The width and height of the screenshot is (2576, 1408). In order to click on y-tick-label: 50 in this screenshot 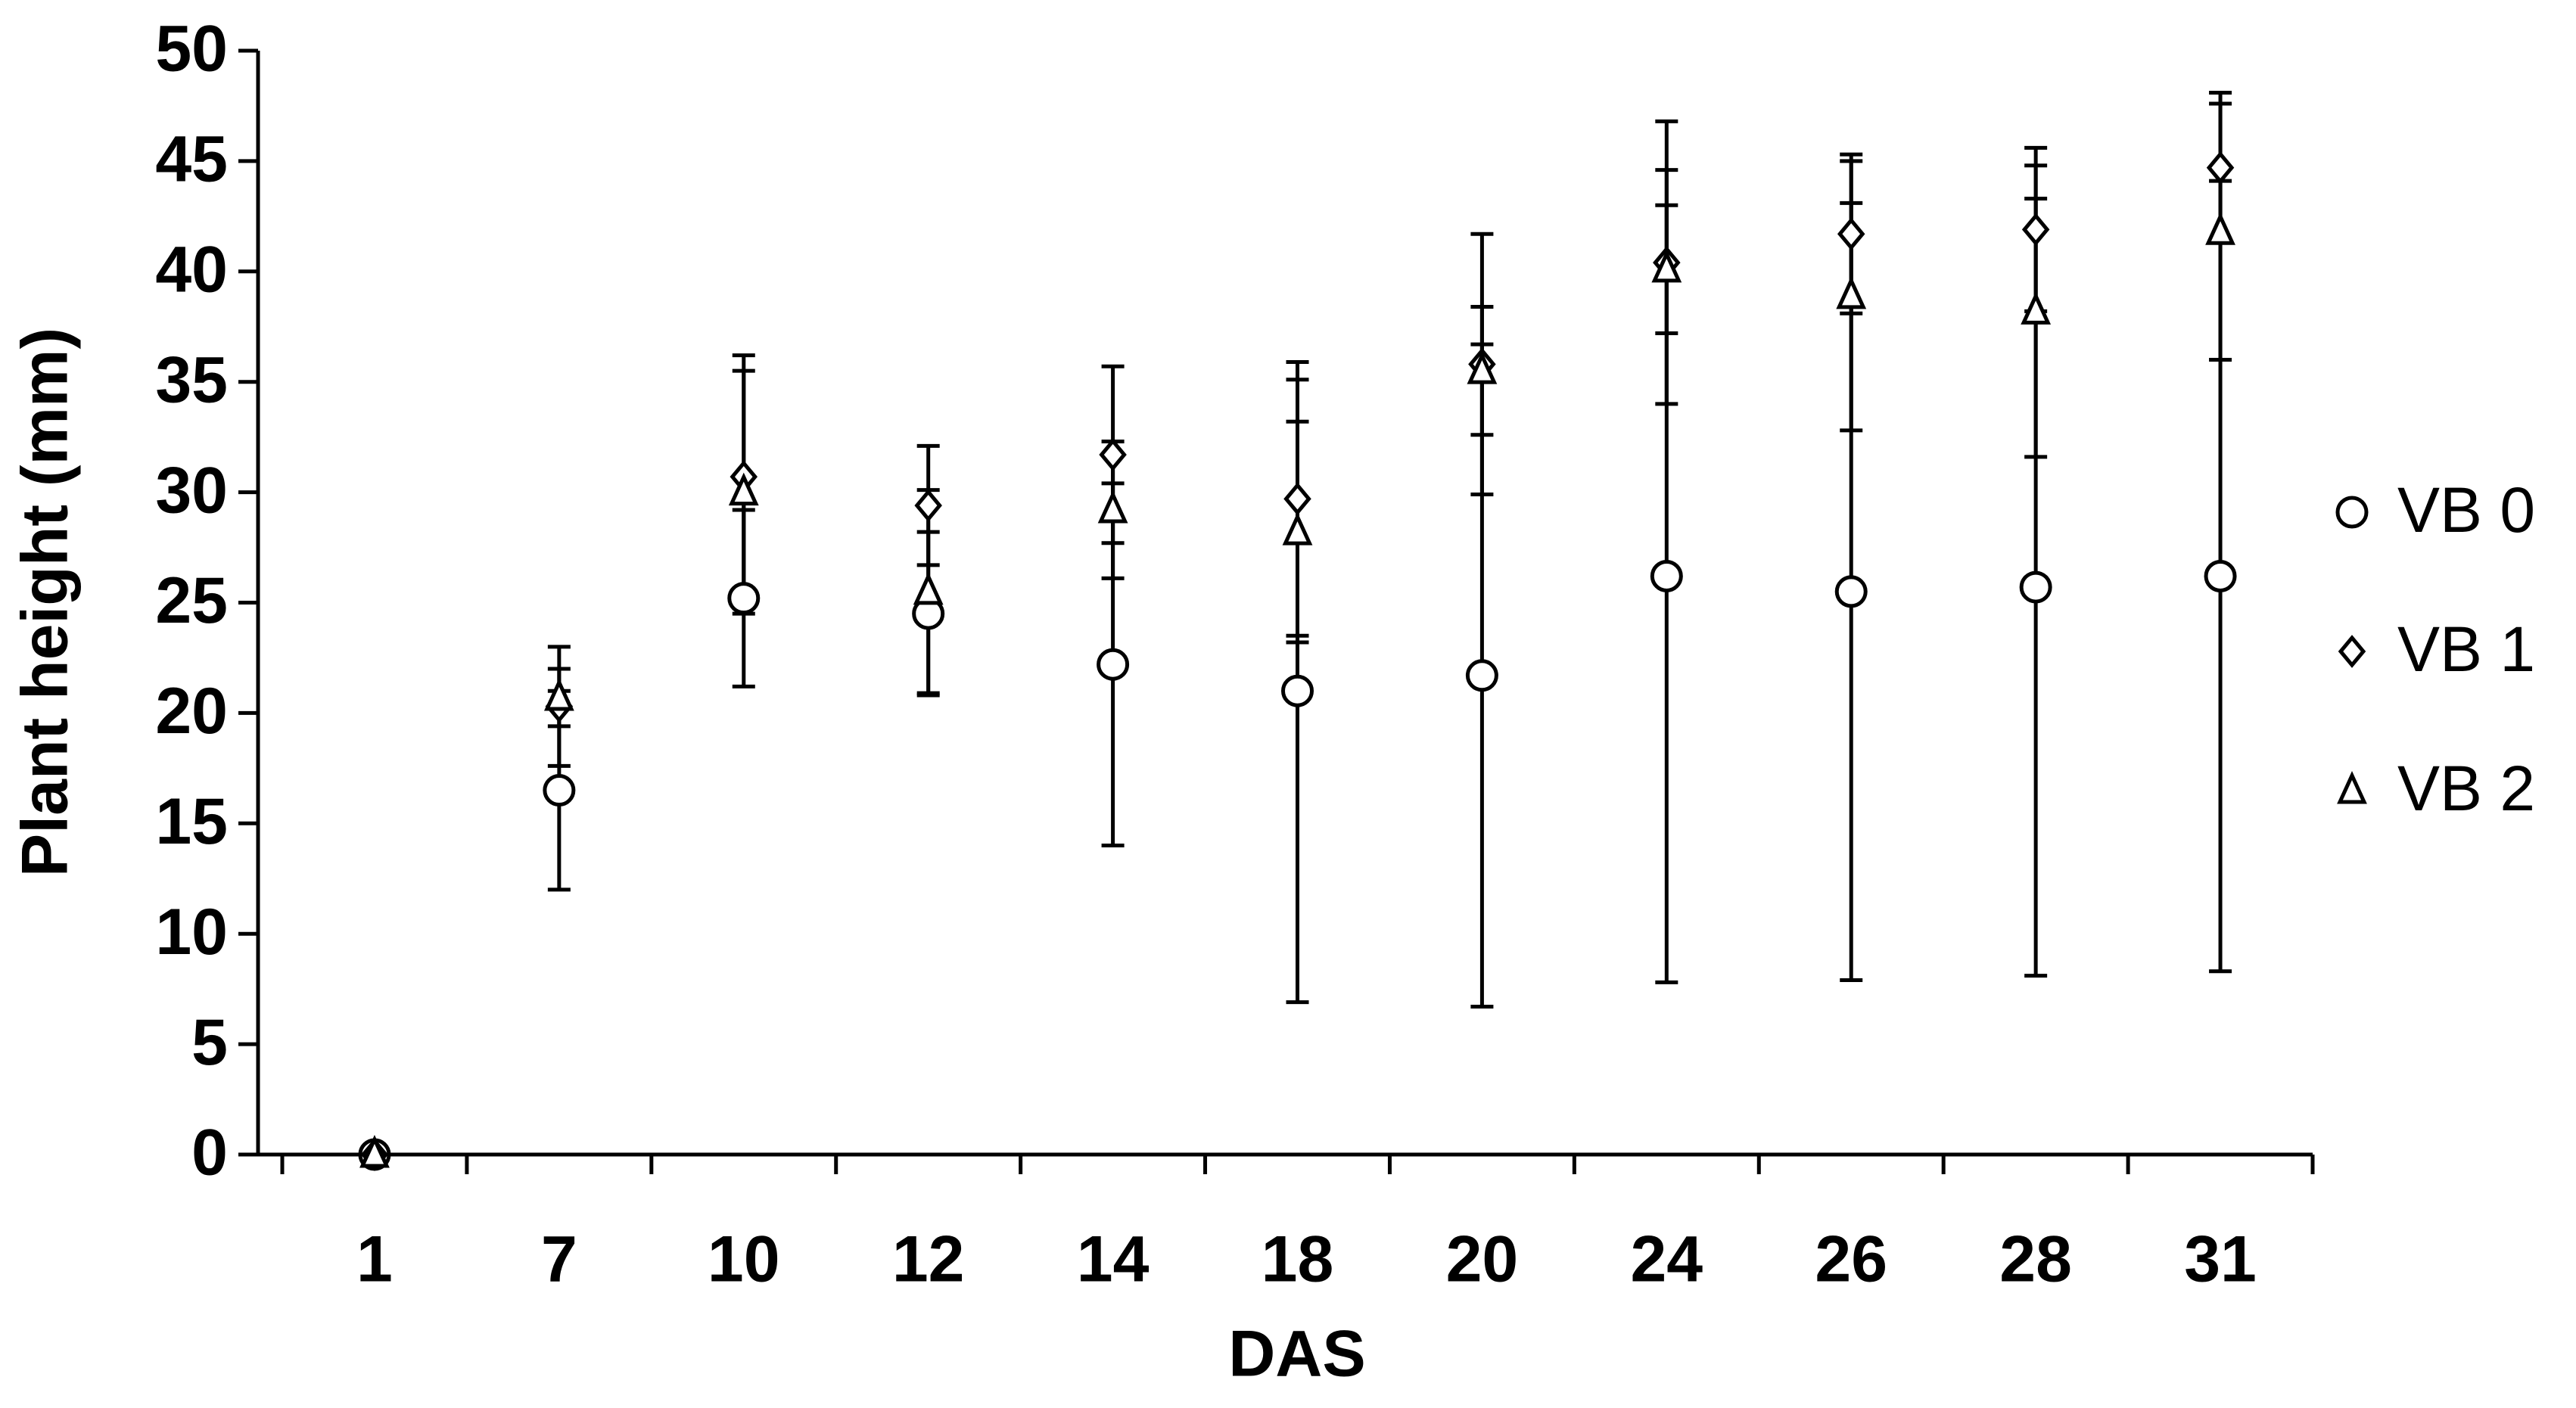, I will do `click(191, 49)`.